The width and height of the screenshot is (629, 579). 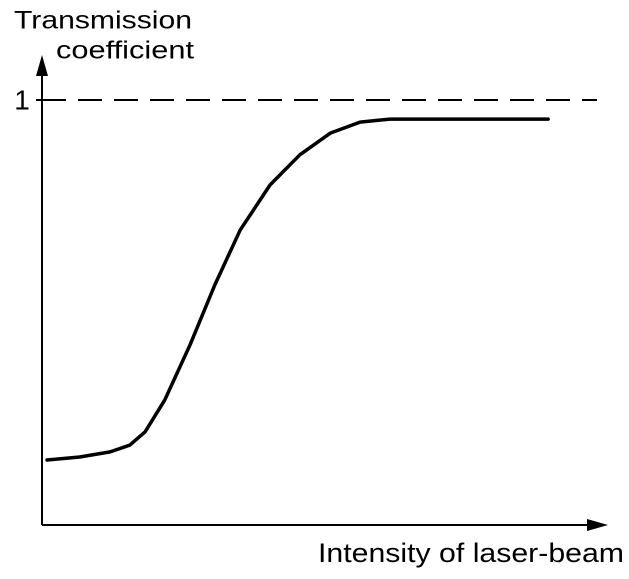 I want to click on y-axis-label: Transmission, so click(x=103, y=21).